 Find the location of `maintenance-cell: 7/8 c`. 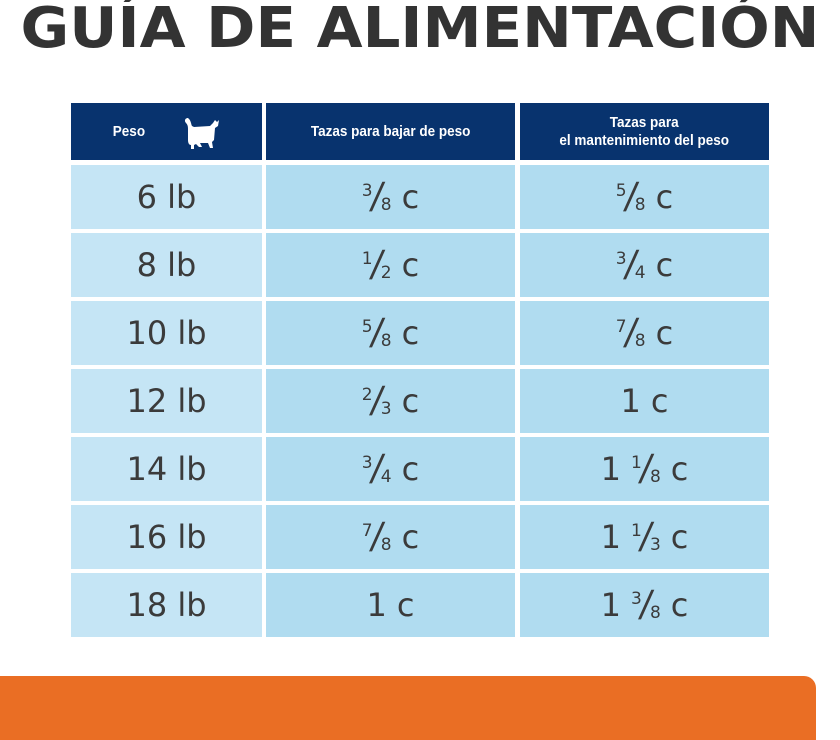

maintenance-cell: 7/8 c is located at coordinates (644, 333).